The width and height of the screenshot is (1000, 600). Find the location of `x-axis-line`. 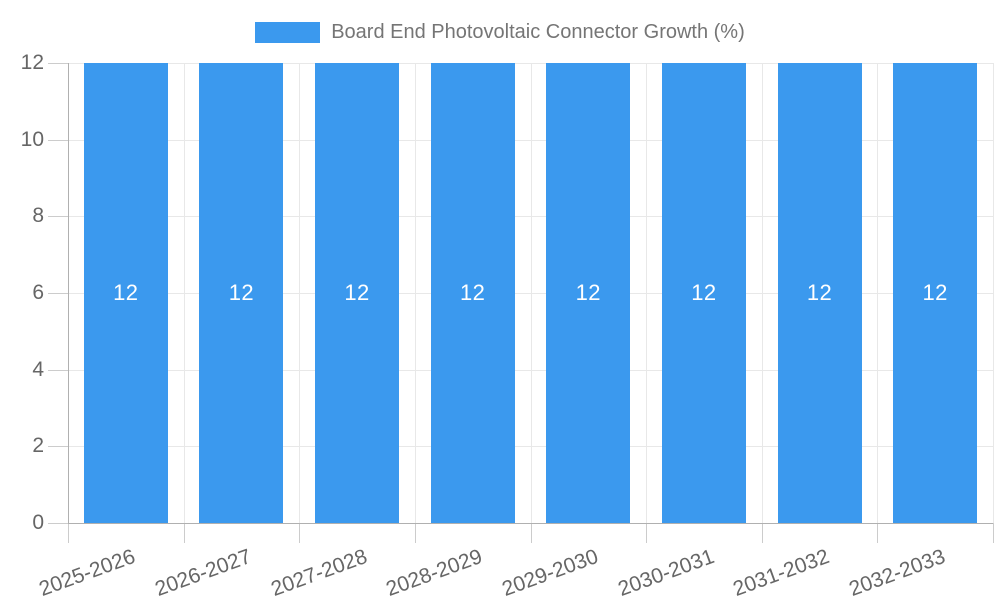

x-axis-line is located at coordinates (530, 523).